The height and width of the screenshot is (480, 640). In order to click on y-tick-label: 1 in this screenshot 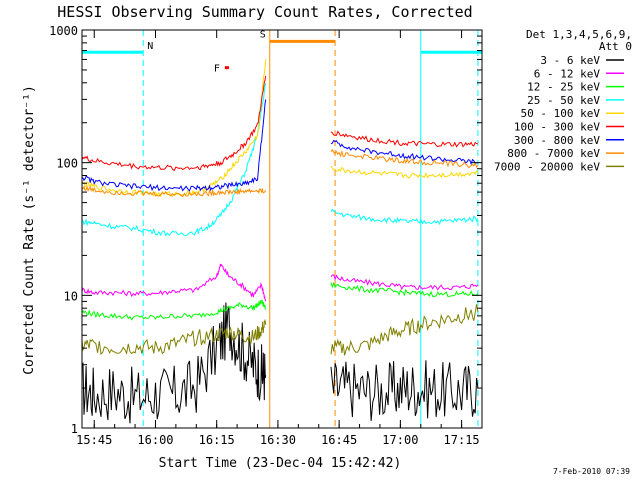, I will do `click(74, 429)`.